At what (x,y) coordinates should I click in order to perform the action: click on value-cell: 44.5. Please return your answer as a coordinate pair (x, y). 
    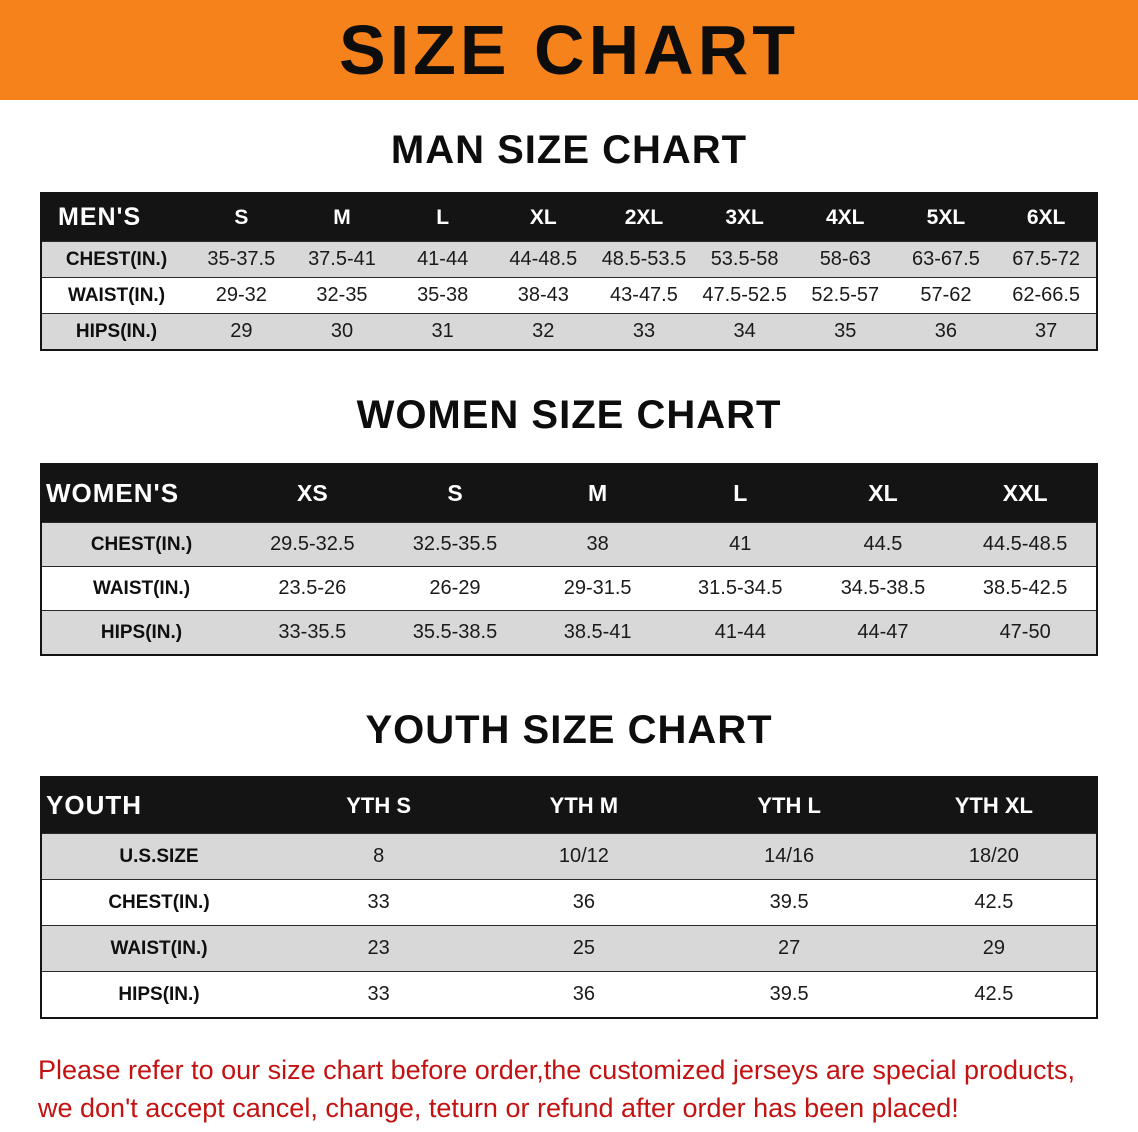
    Looking at the image, I should click on (883, 544).